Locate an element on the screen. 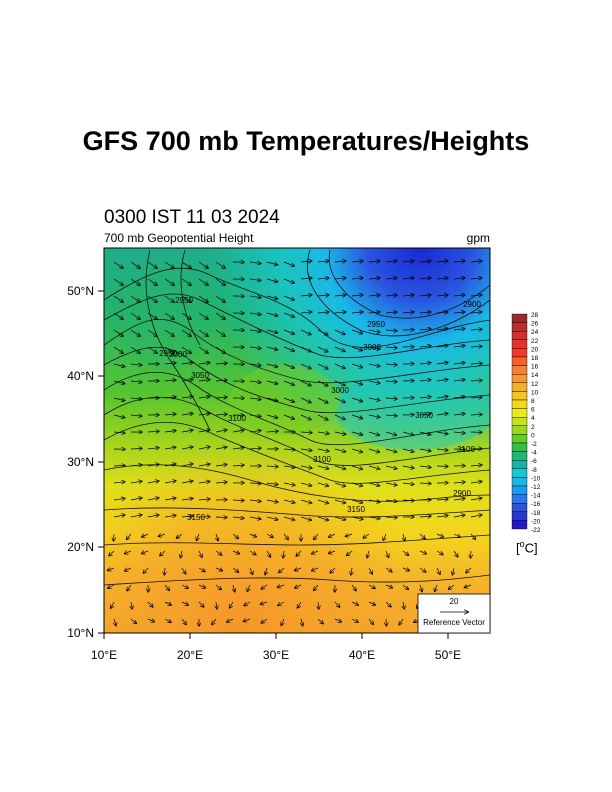 This screenshot has height=792, width=612. colorbar-unit: [oC] is located at coordinates (527, 547).